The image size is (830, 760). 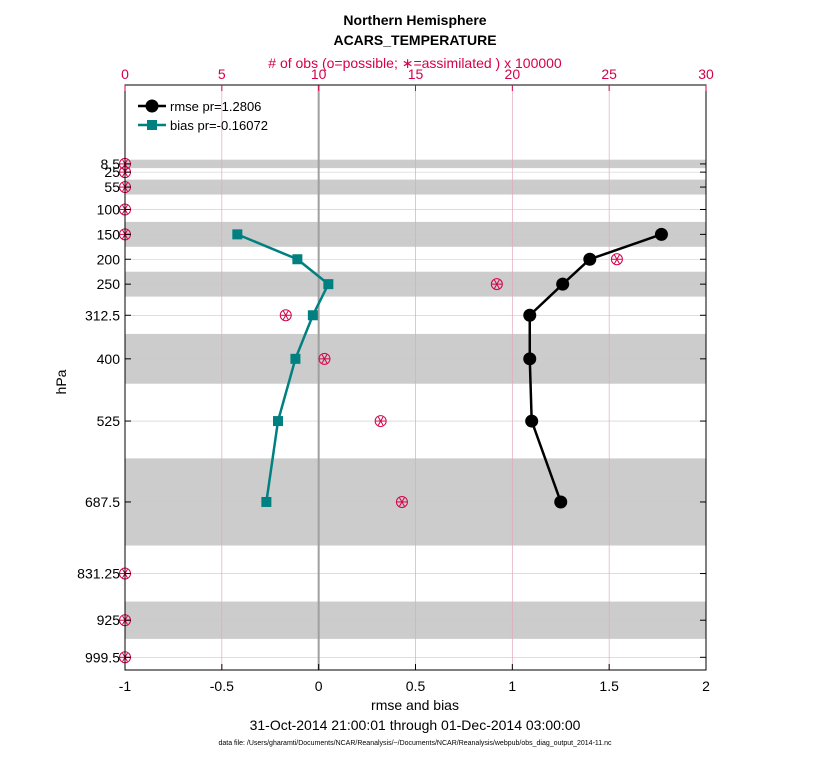 I want to click on x-tick-label: 0.5, so click(x=416, y=686).